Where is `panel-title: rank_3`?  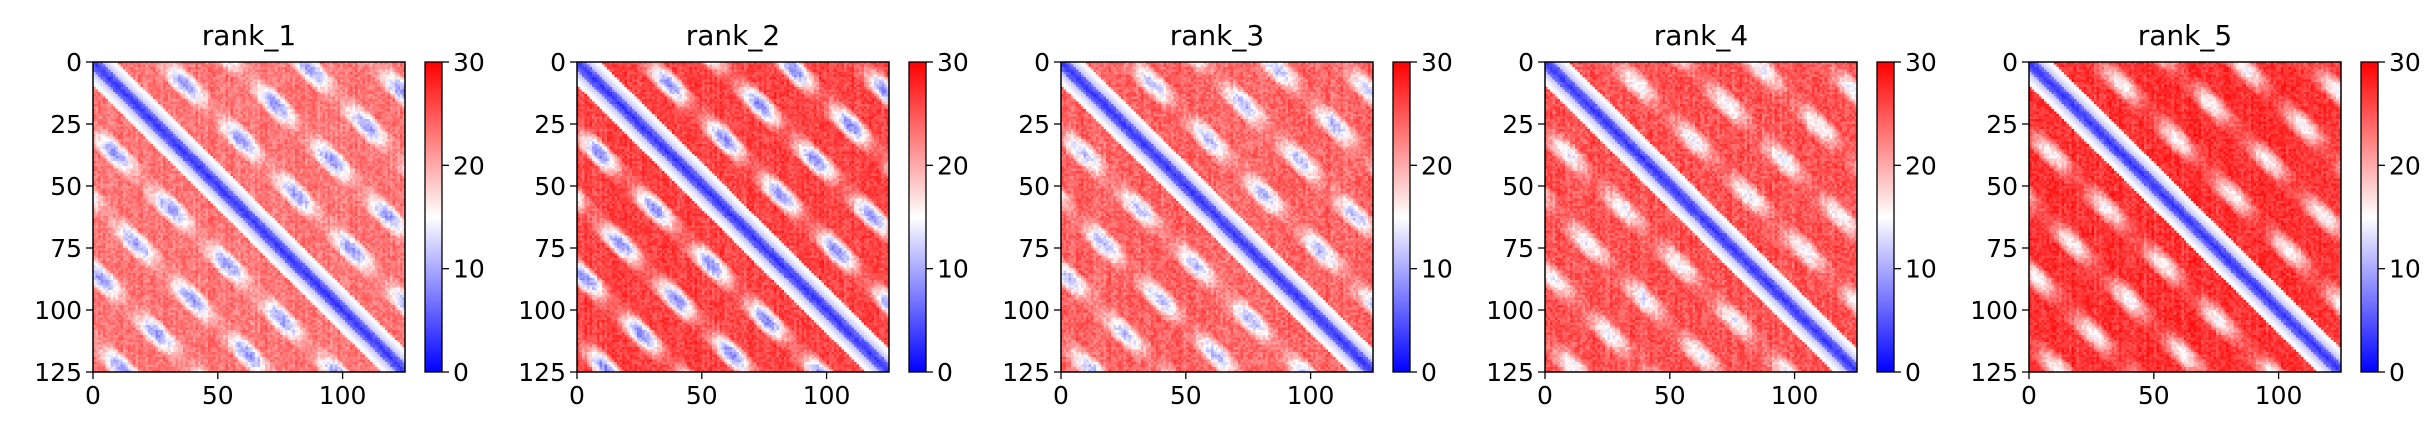
panel-title: rank_3 is located at coordinates (1217, 35).